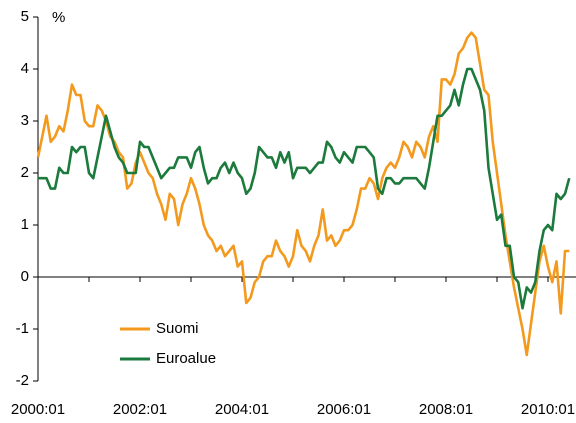 The height and width of the screenshot is (423, 576). Describe the element at coordinates (344, 409) in the screenshot. I see `x-tick-label: 2006:01` at that location.